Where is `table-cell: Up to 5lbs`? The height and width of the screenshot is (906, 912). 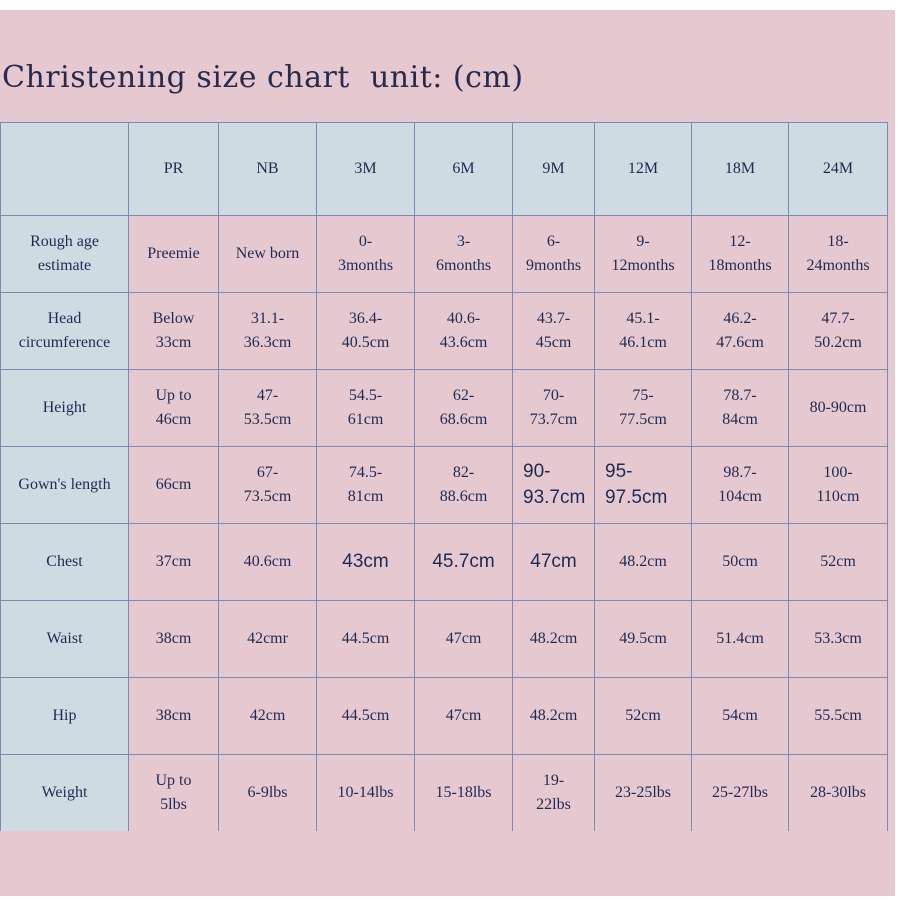 table-cell: Up to 5lbs is located at coordinates (173, 792).